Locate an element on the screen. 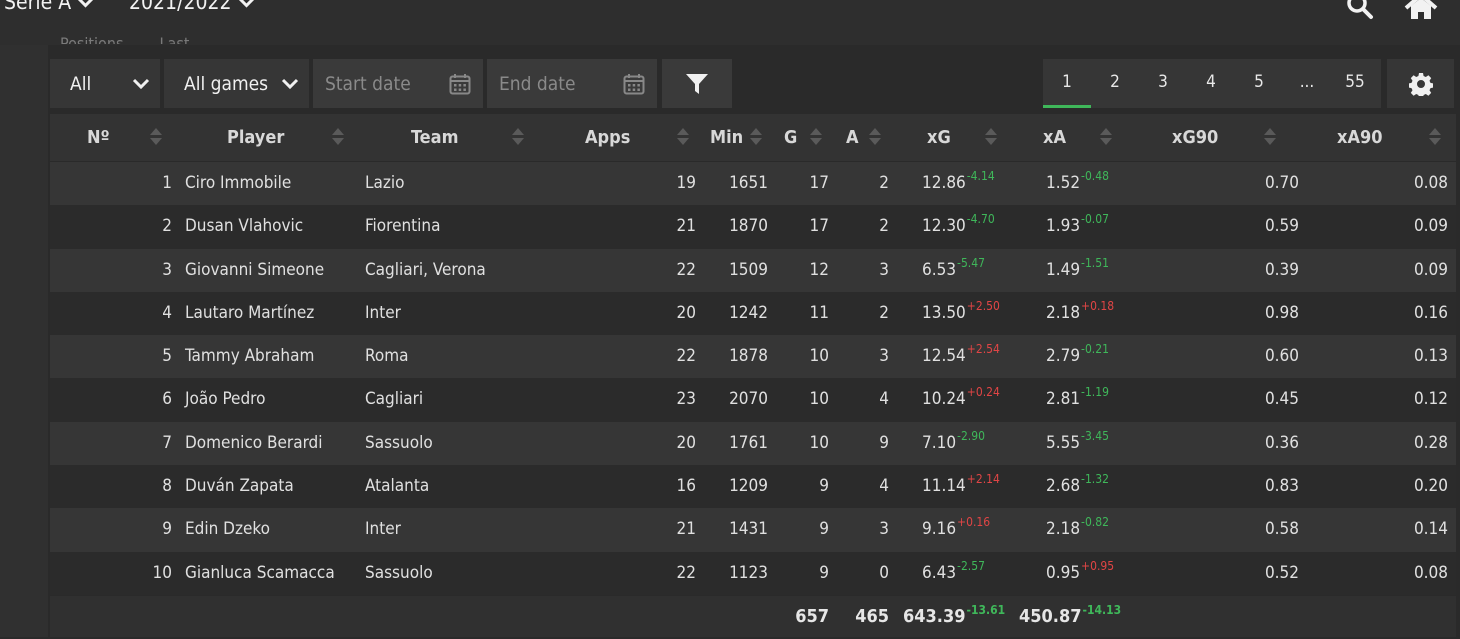 The width and height of the screenshot is (1460, 639). xg90-value: 0.98 is located at coordinates (1281, 312).